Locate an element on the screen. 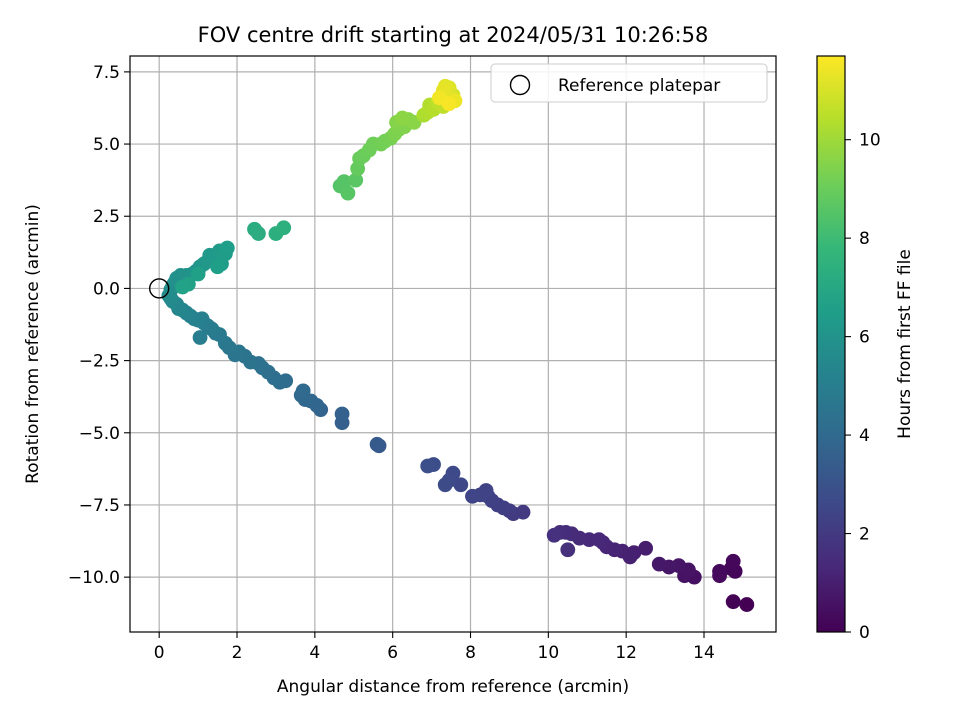  y-tick-label: −2.5 is located at coordinates (99, 362).